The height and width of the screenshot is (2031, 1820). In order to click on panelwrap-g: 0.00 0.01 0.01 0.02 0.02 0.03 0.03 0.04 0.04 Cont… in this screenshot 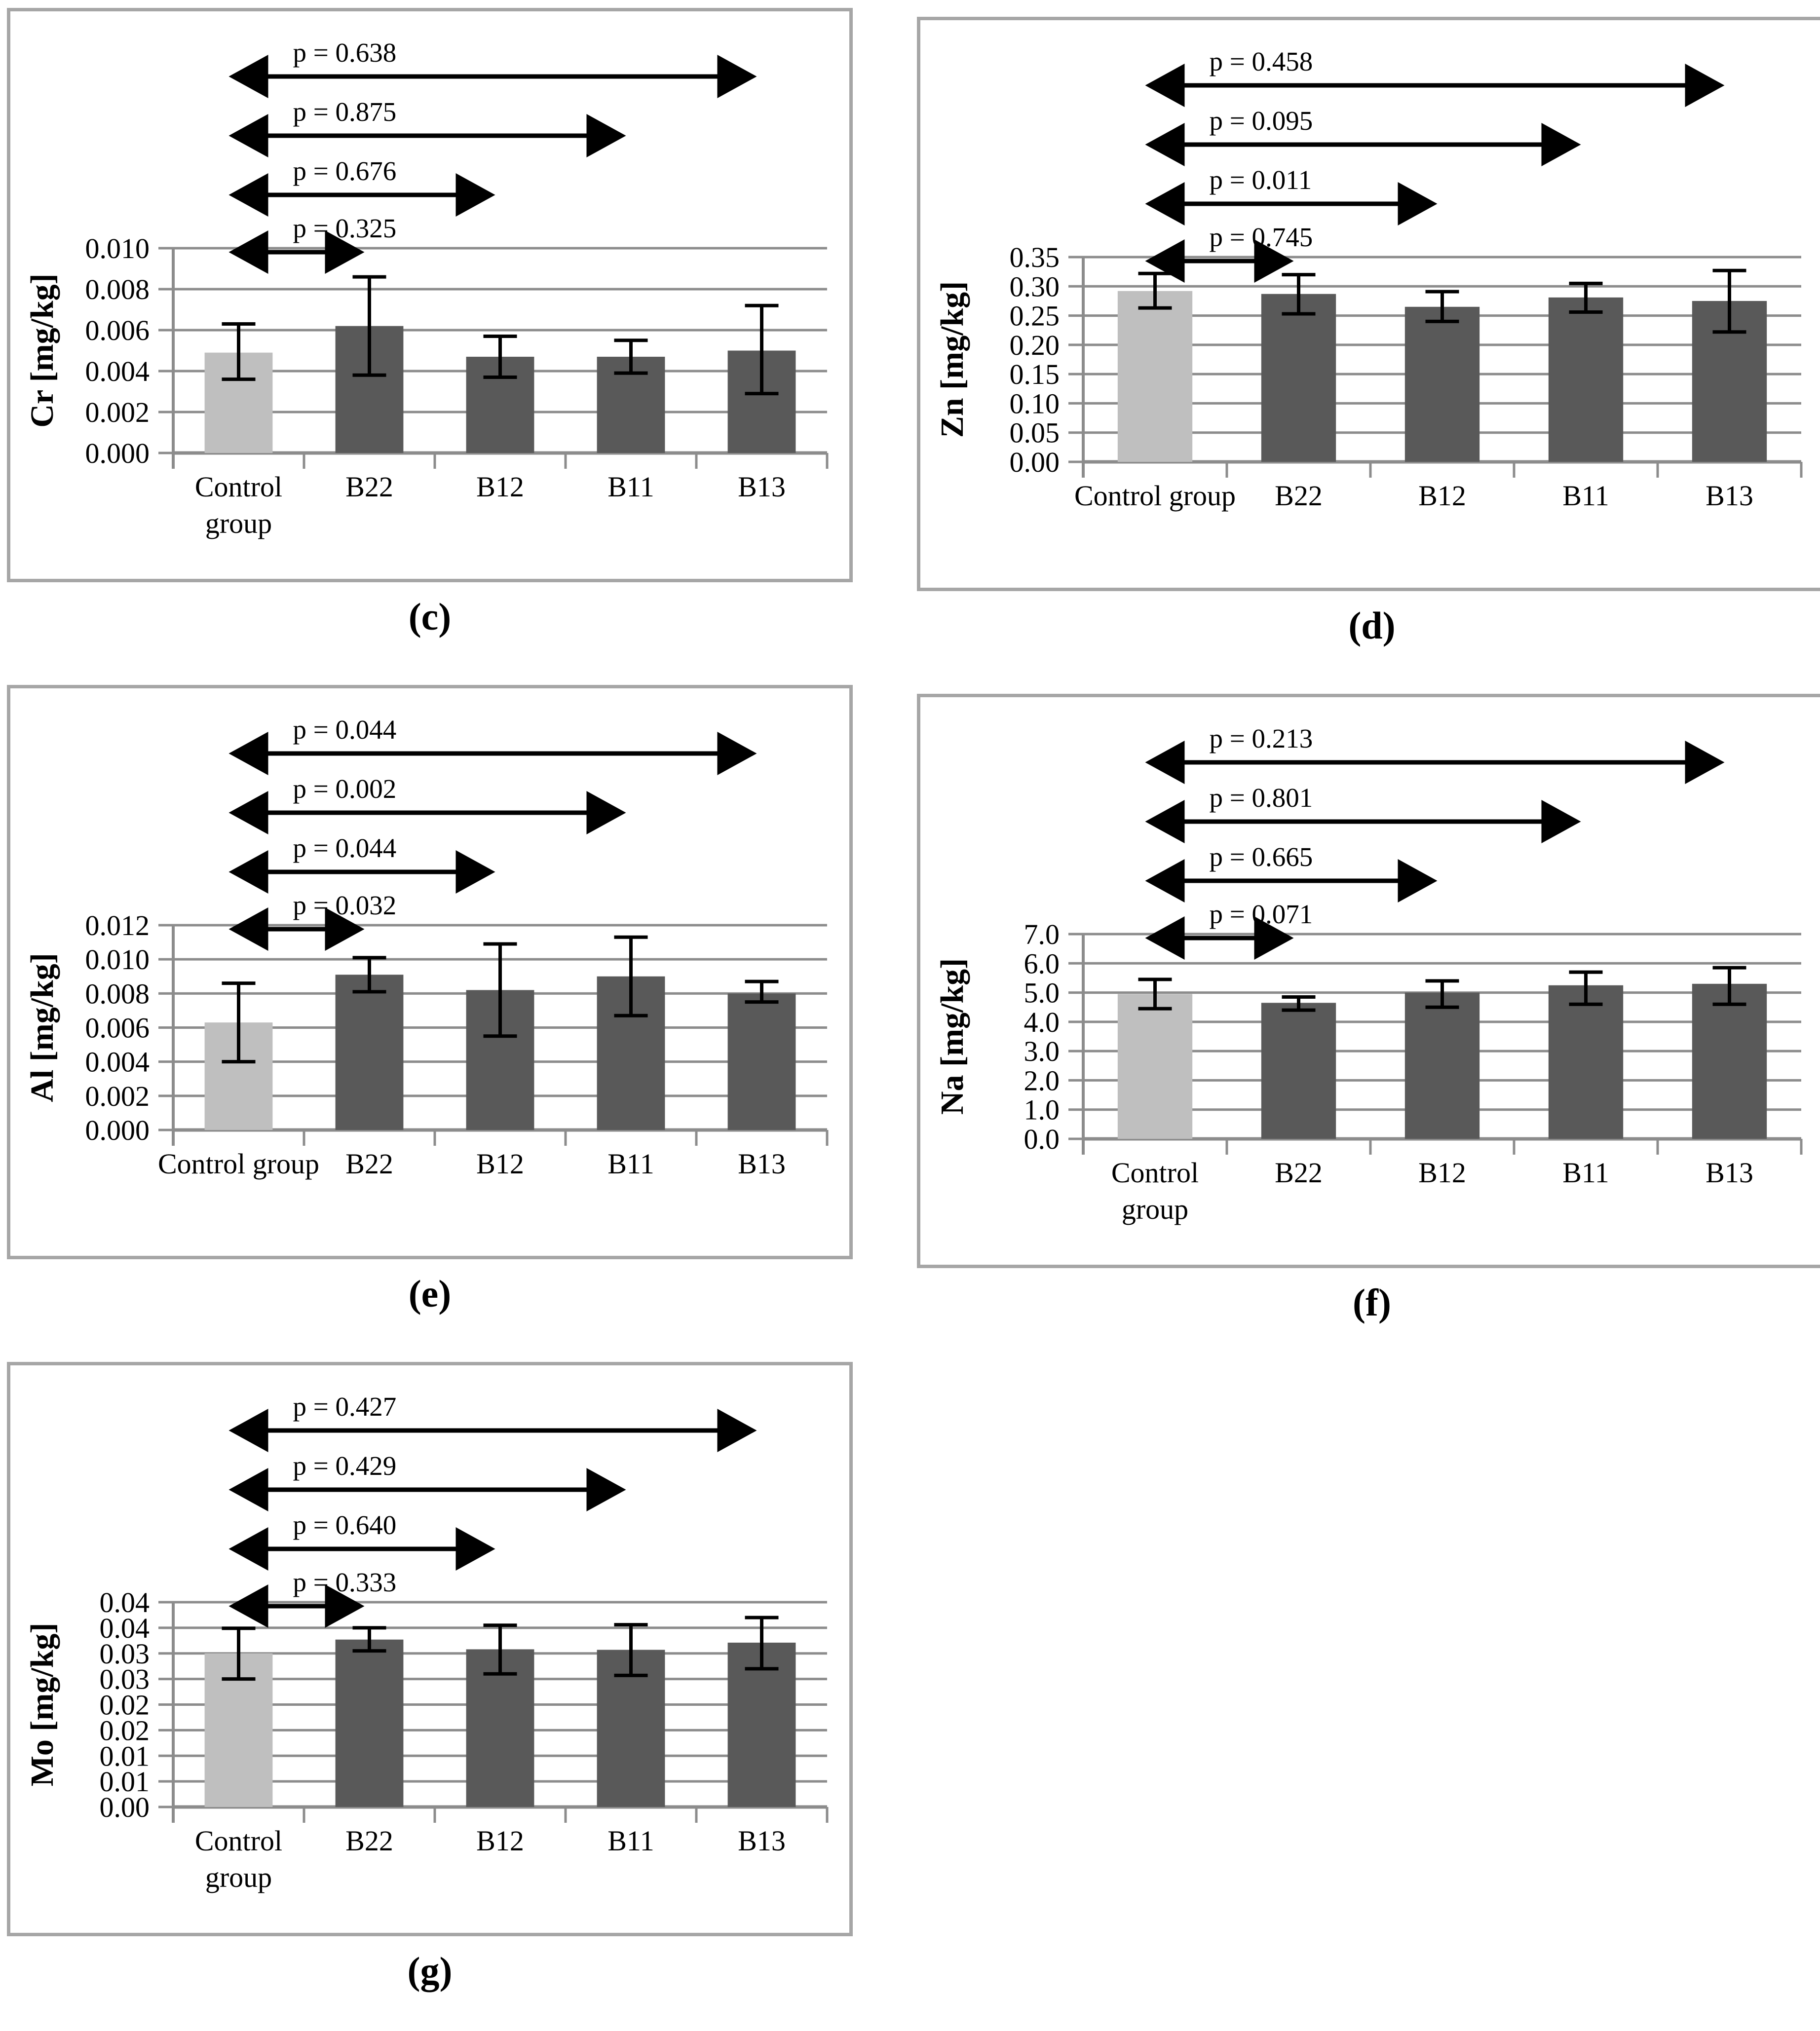, I will do `click(430, 1676)`.